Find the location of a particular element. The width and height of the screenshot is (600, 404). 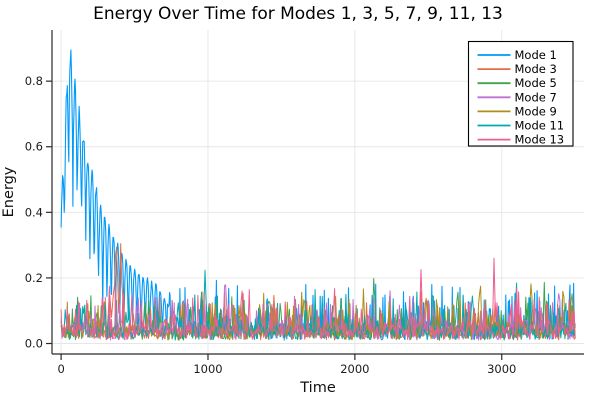

legend-box is located at coordinates (520, 93).